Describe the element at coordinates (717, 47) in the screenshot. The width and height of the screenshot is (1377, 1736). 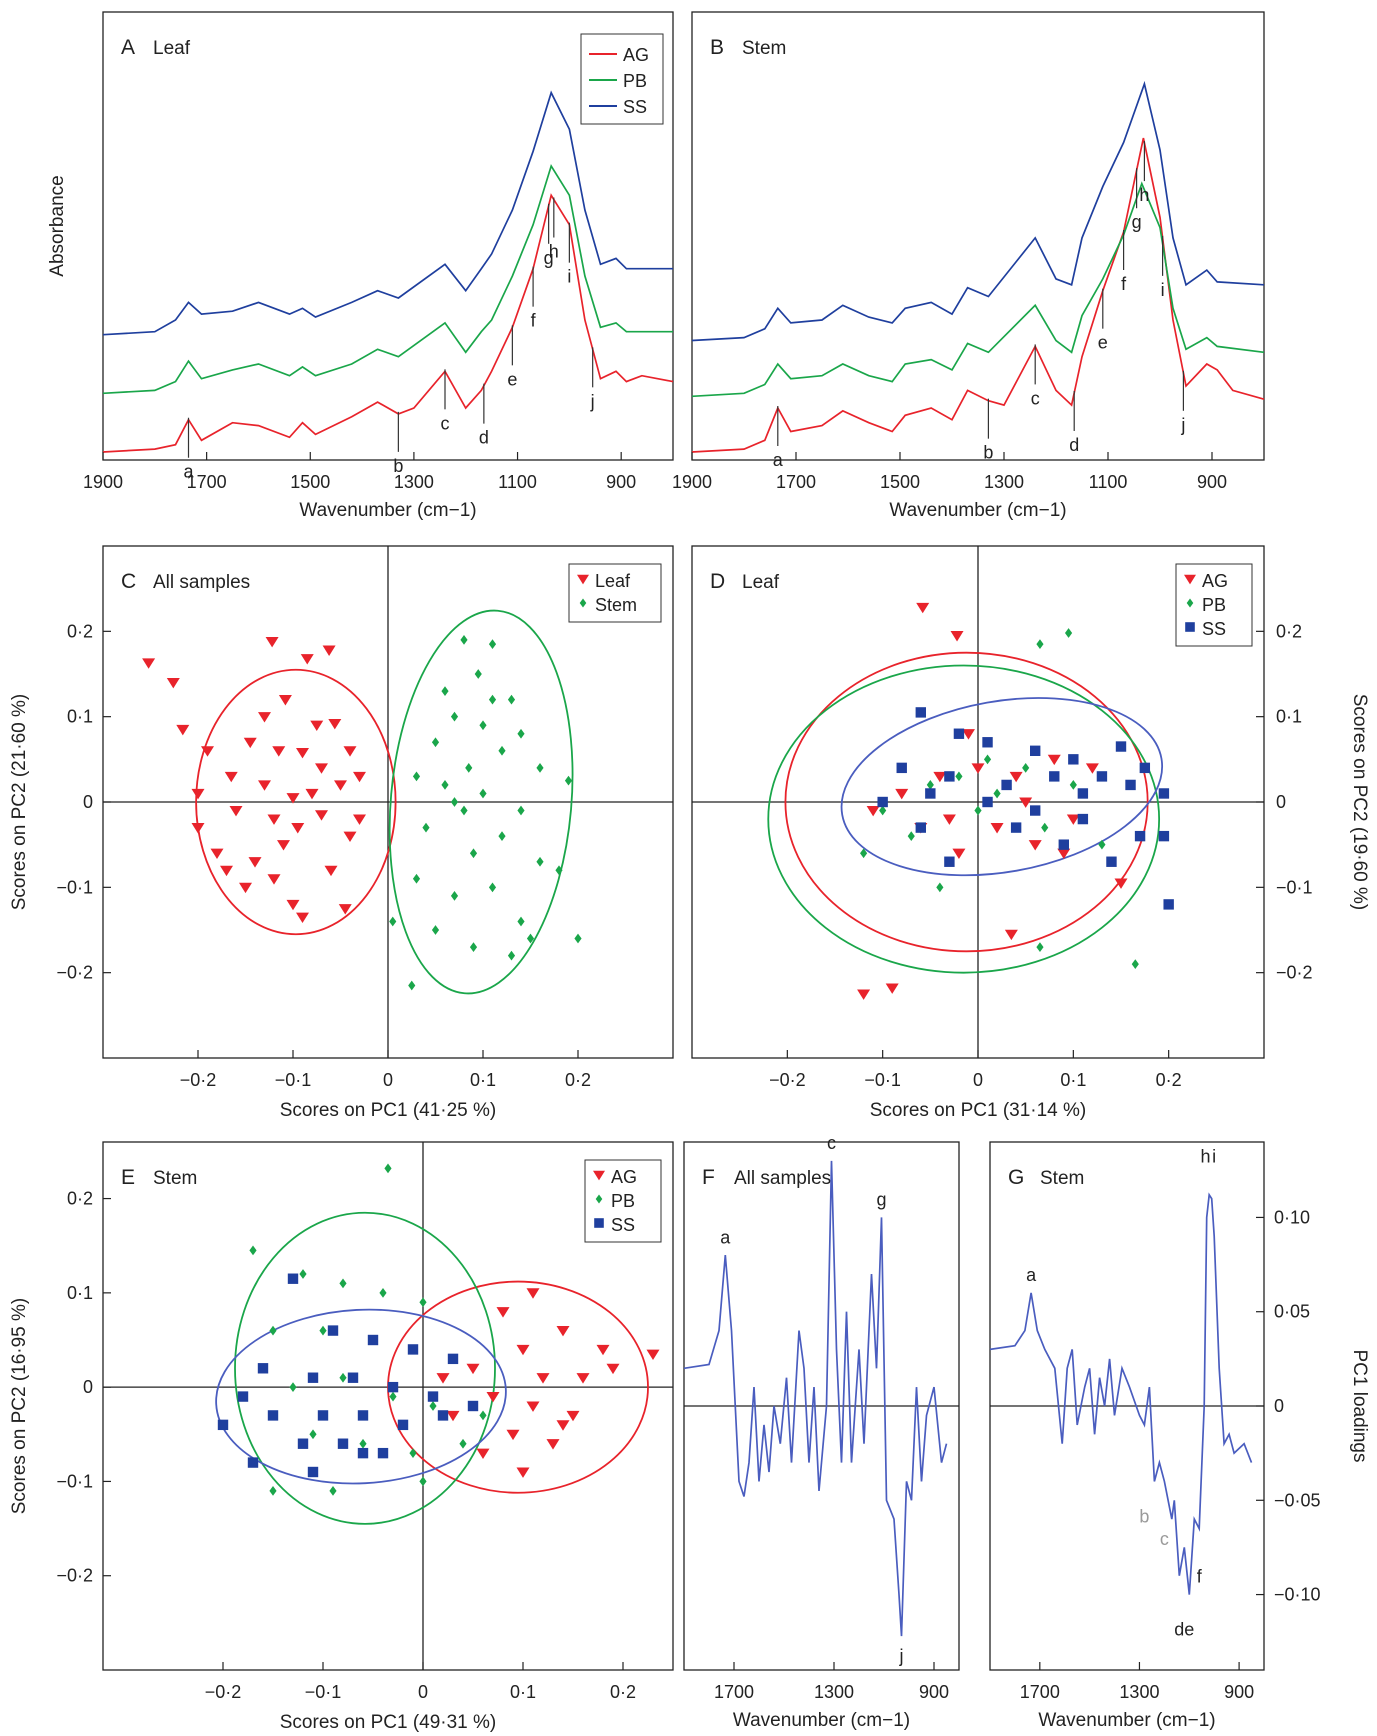
I see `panel-letter: B` at that location.